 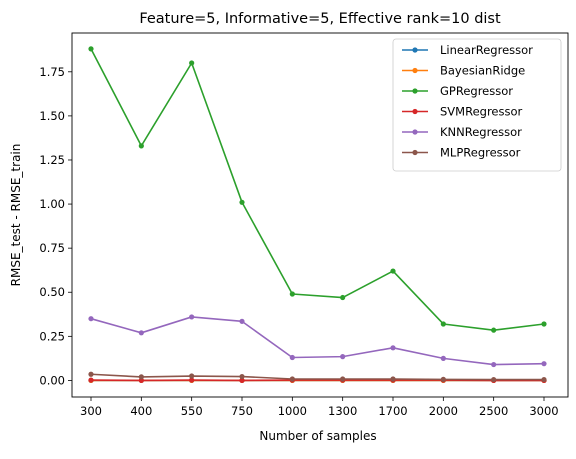 I want to click on x-tick-label: 1700, so click(x=392, y=411).